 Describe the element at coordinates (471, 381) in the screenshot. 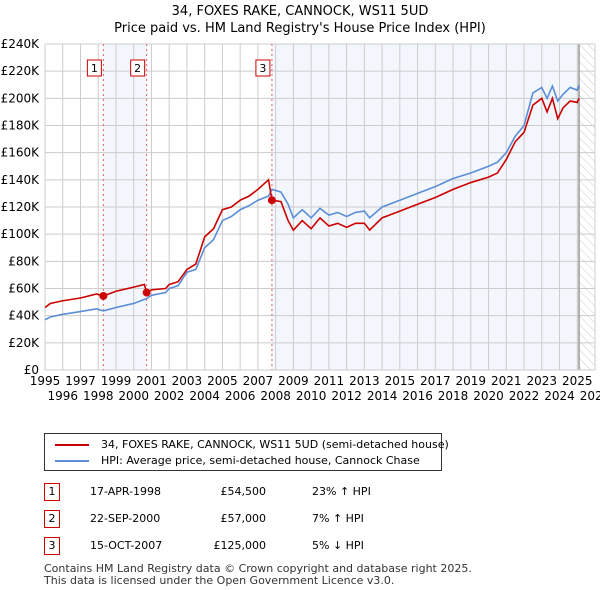

I see `x-tick-label: 2019` at that location.